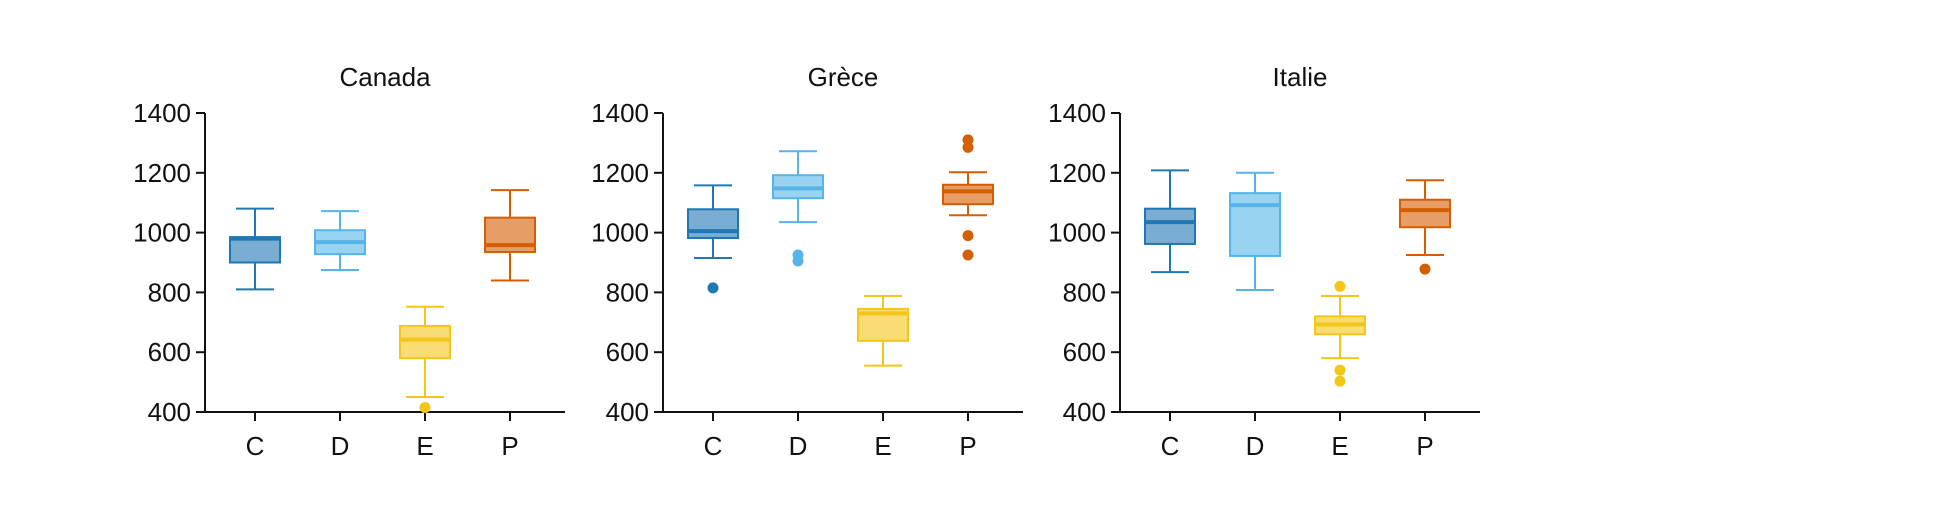 This screenshot has width=1935, height=517. I want to click on panel-title: Canada, so click(385, 77).